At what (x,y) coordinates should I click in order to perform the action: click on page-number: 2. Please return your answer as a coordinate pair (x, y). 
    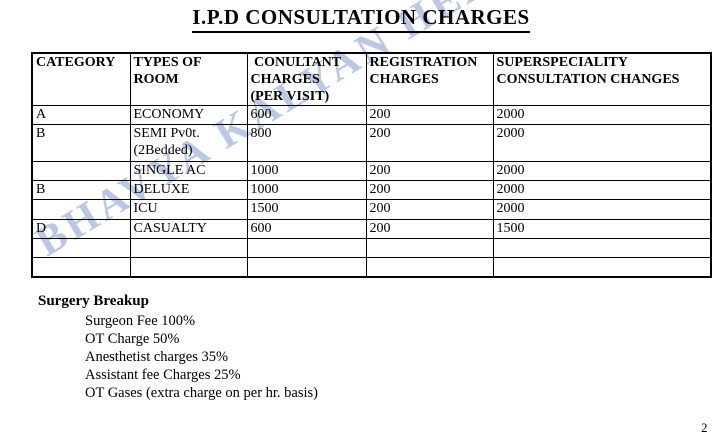
    Looking at the image, I should click on (704, 427).